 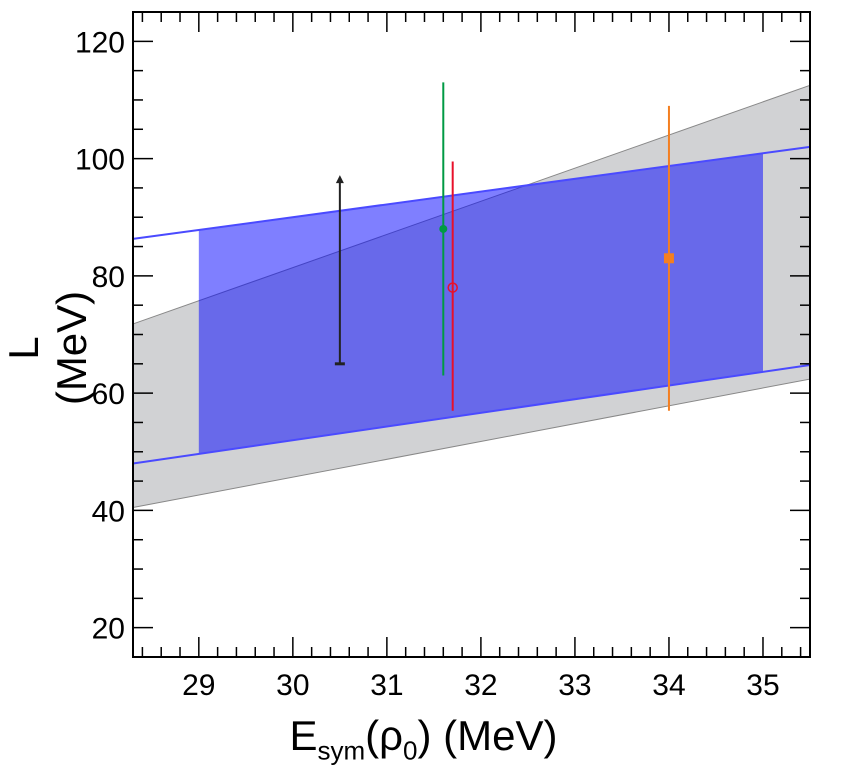 I want to click on y-tick-label: 100, so click(x=100, y=160).